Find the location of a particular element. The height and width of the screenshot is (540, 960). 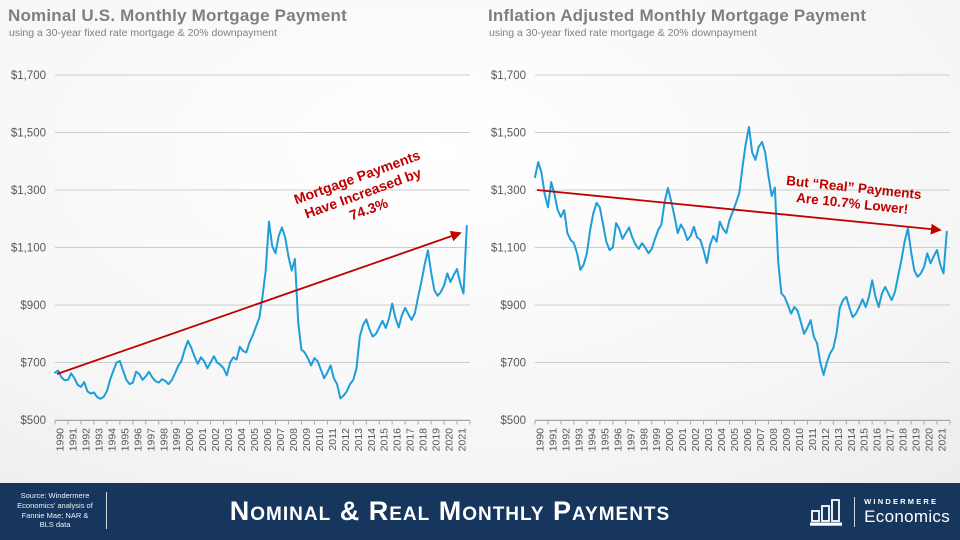

windermere-logo: WINDERMERE Economics is located at coordinates (879, 511).